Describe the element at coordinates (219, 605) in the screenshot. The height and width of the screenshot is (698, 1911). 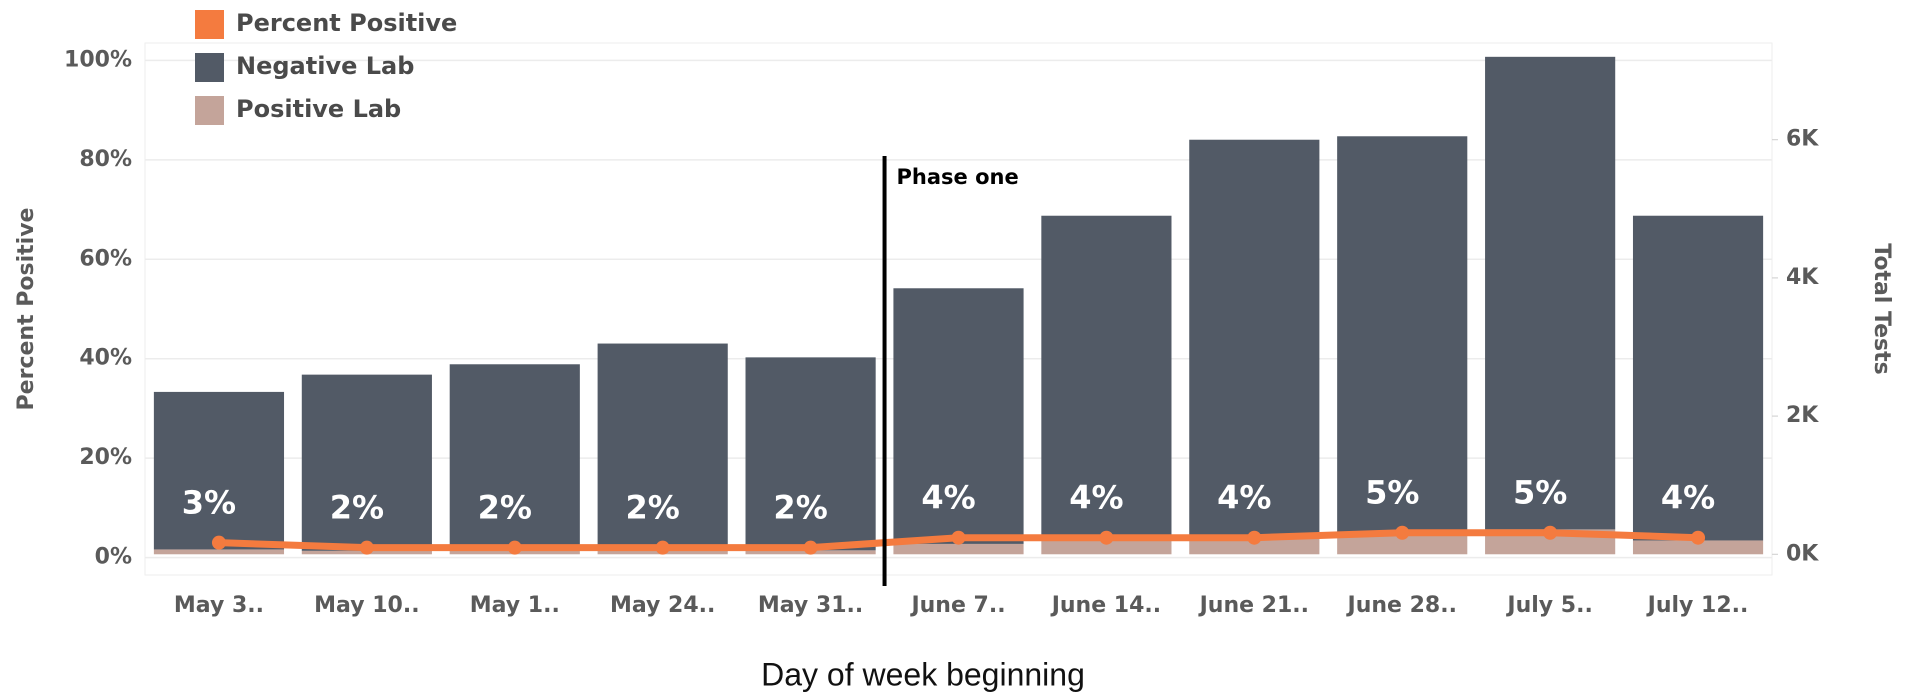
I see `x-tick-label: May 3..` at that location.